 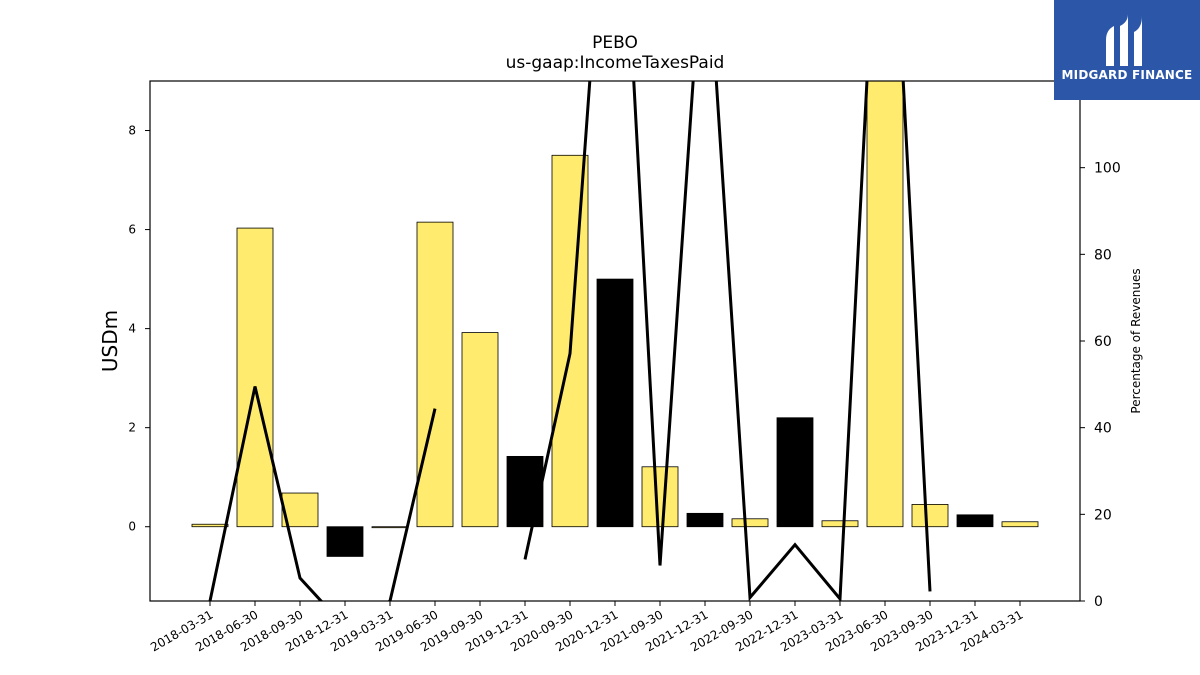 I want to click on y-axis-label: USDm, so click(x=110, y=341).